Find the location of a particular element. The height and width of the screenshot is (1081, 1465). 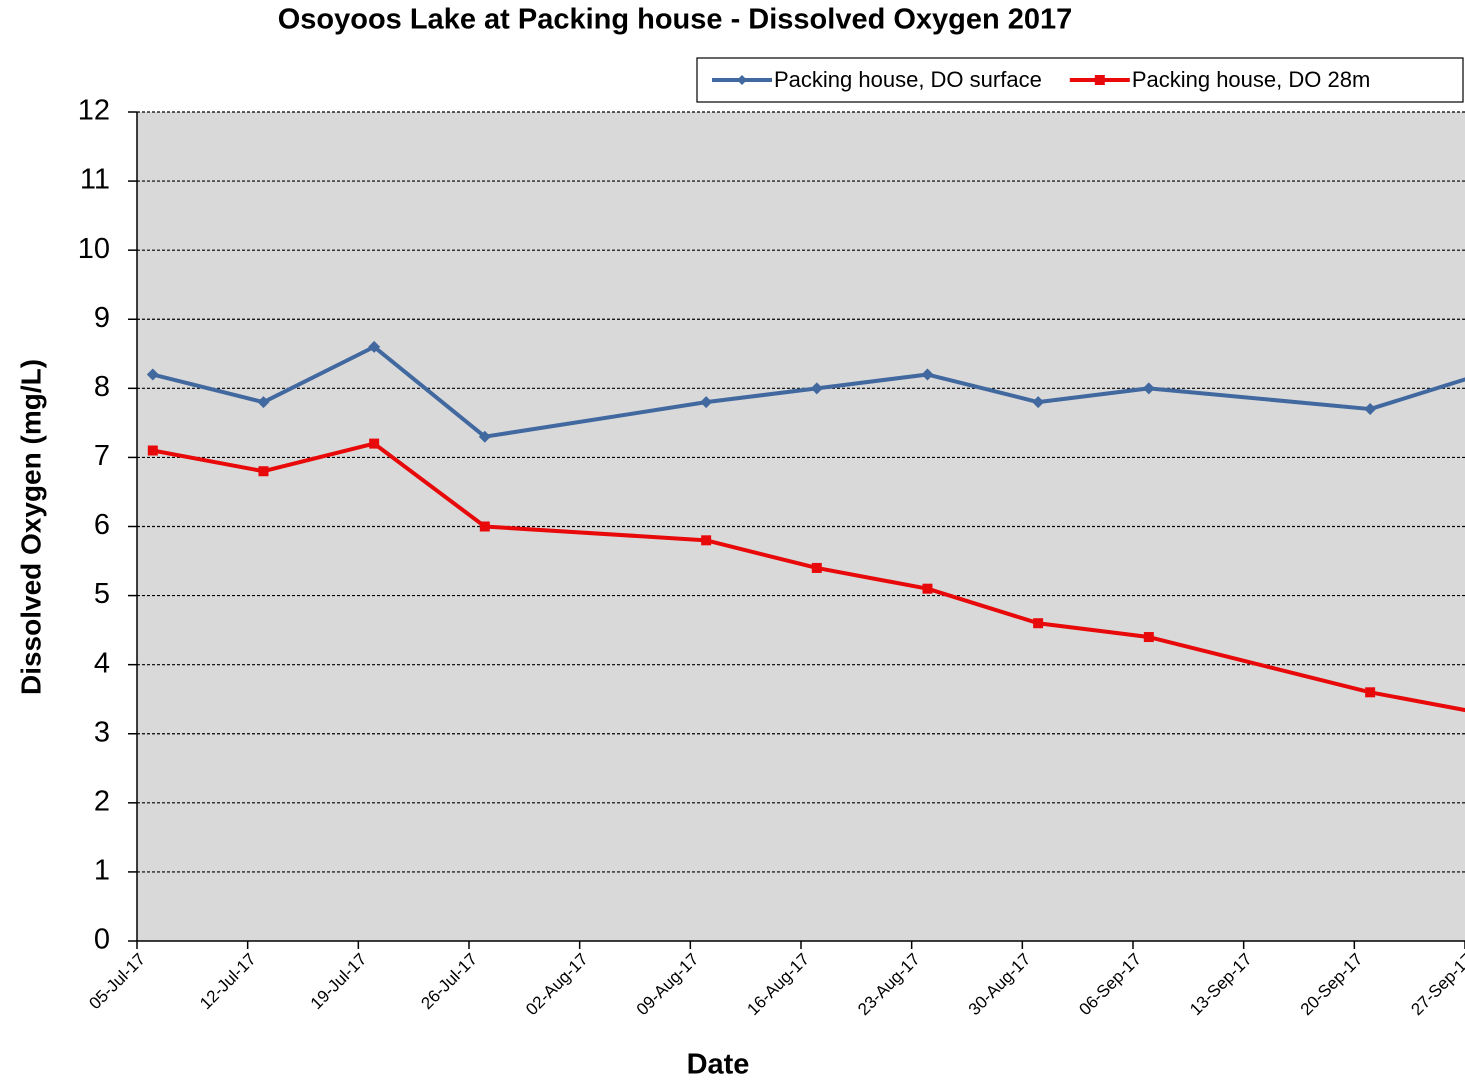

x-tick-label: 09-Aug-17 is located at coordinates (668, 985).